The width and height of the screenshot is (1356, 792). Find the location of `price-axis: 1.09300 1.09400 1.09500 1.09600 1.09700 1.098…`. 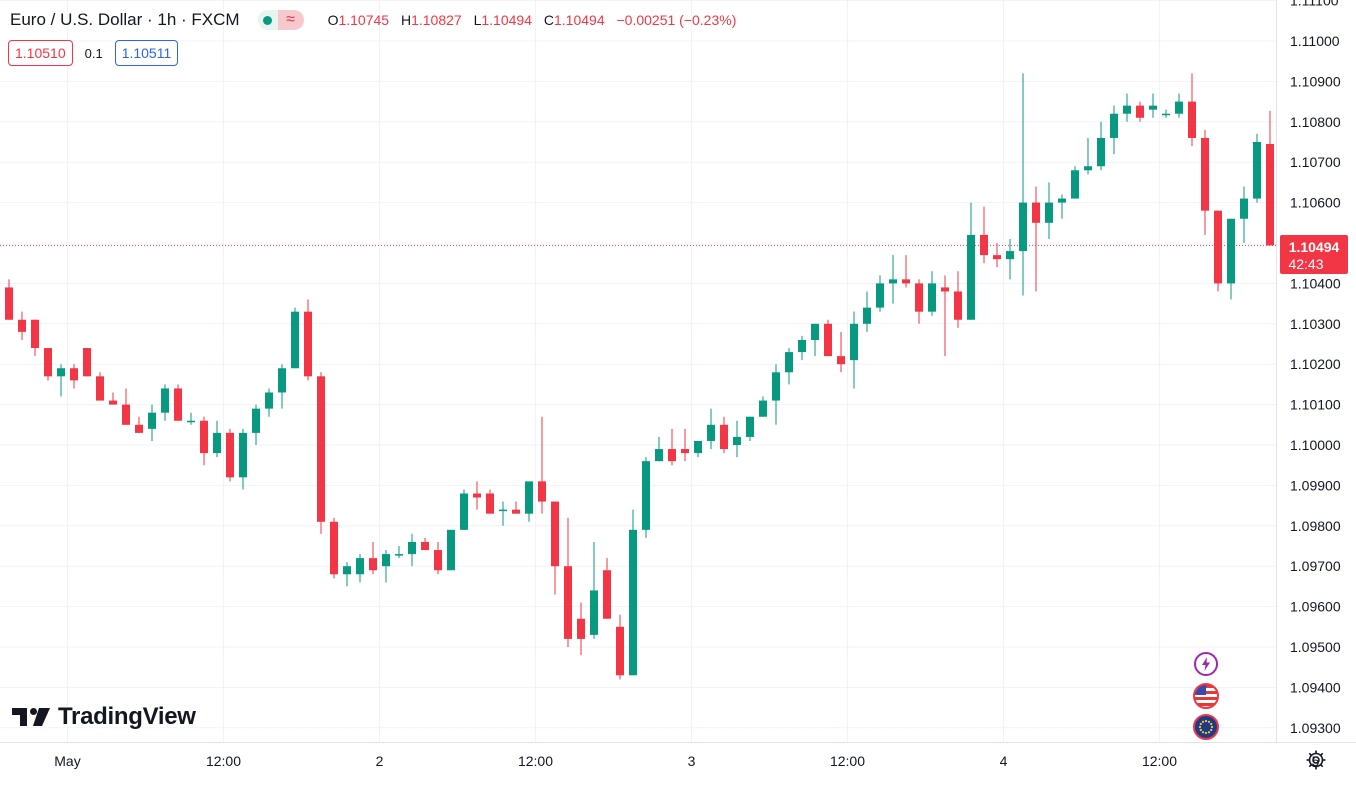

price-axis: 1.09300 1.09400 1.09500 1.09600 1.09700 1.098… is located at coordinates (1316, 393).